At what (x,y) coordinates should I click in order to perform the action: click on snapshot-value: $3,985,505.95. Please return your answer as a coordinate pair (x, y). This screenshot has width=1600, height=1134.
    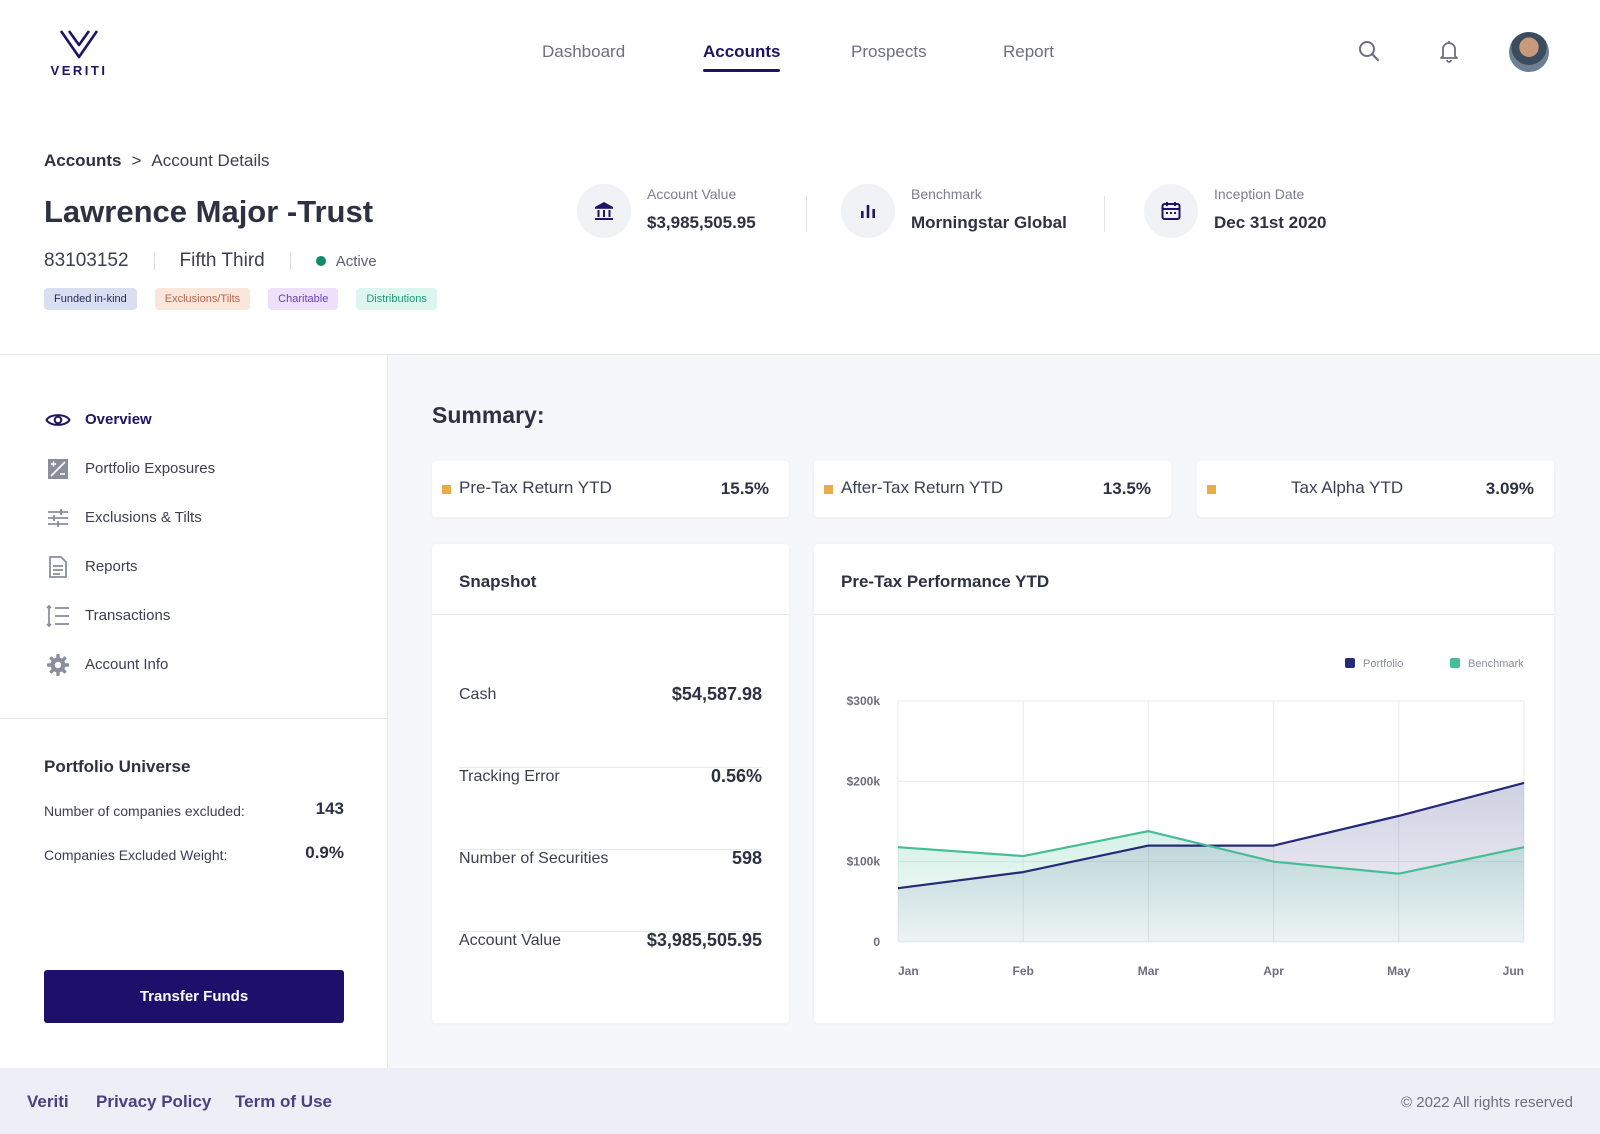
    Looking at the image, I should click on (704, 940).